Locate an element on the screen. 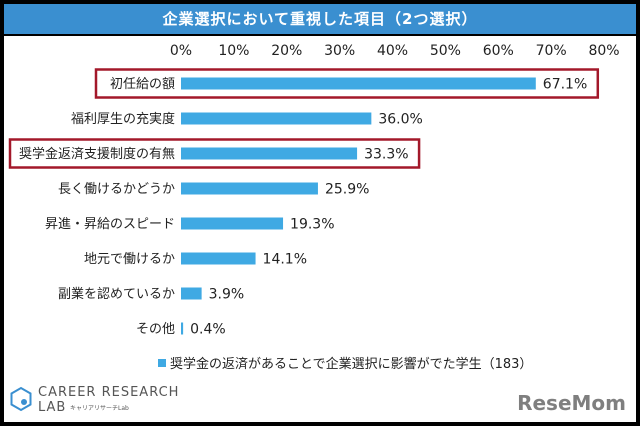 Image resolution: width=640 pixels, height=426 pixels. value-label: 3.9% is located at coordinates (227, 295).